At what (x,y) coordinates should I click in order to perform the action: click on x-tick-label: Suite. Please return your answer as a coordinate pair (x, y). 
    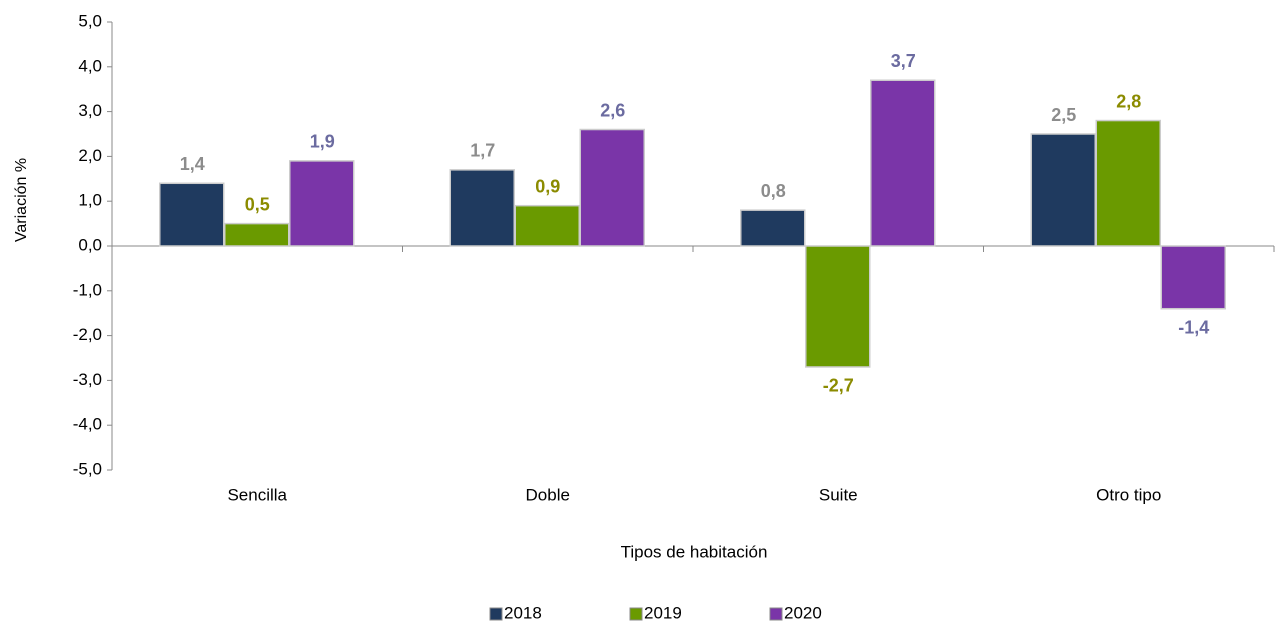
    Looking at the image, I should click on (838, 494).